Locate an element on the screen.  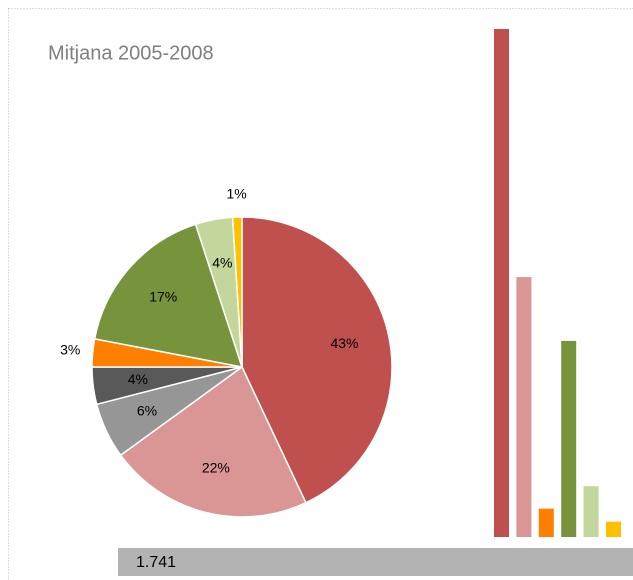
data-label: 6% is located at coordinates (147, 410).